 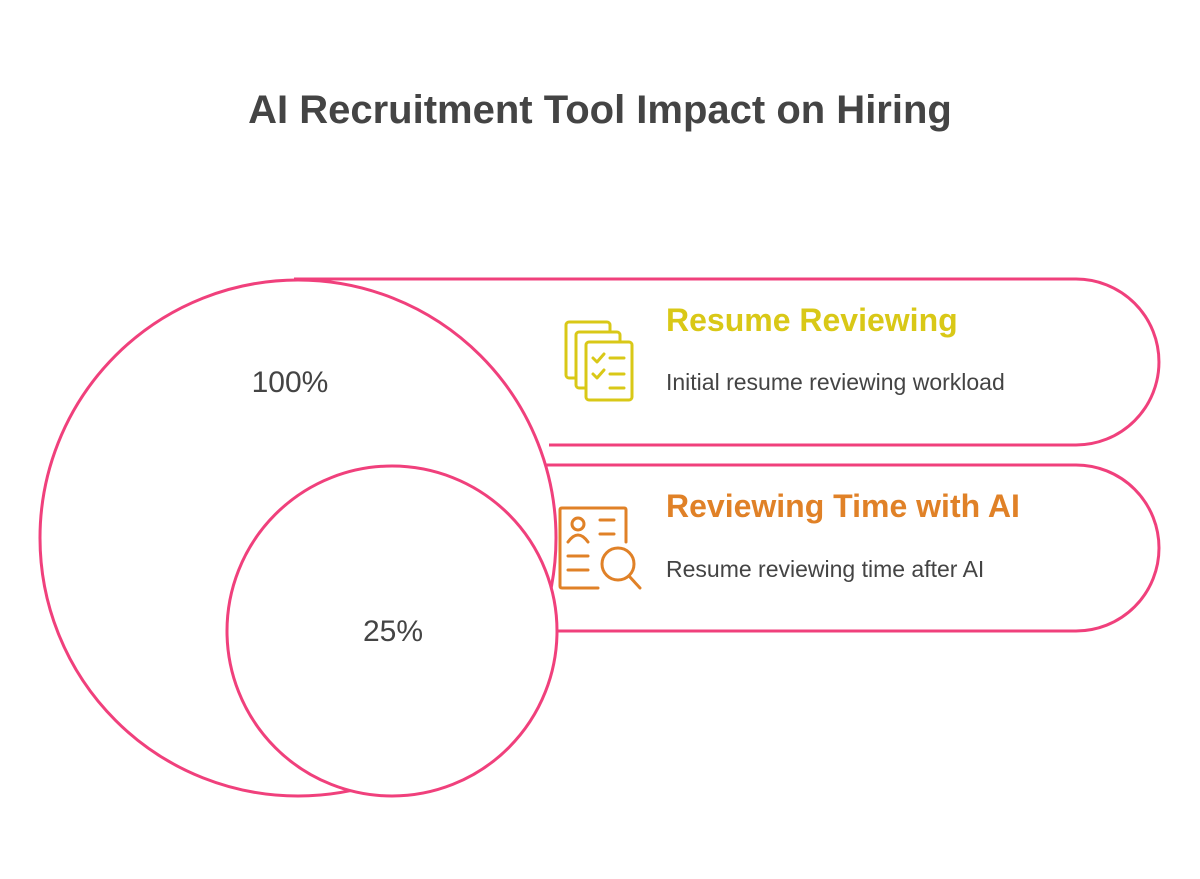 What do you see at coordinates (812, 320) in the screenshot?
I see `heading-resume-reviewing: Resume Reviewing` at bounding box center [812, 320].